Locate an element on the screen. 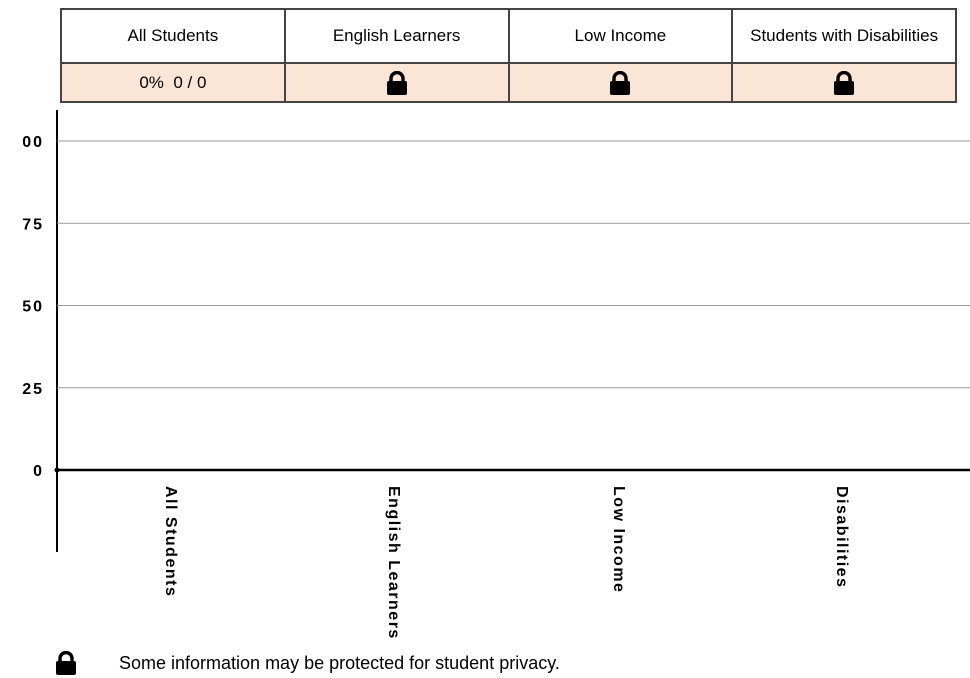  value-all-students-text: 0% 0 / 0 is located at coordinates (173, 82).